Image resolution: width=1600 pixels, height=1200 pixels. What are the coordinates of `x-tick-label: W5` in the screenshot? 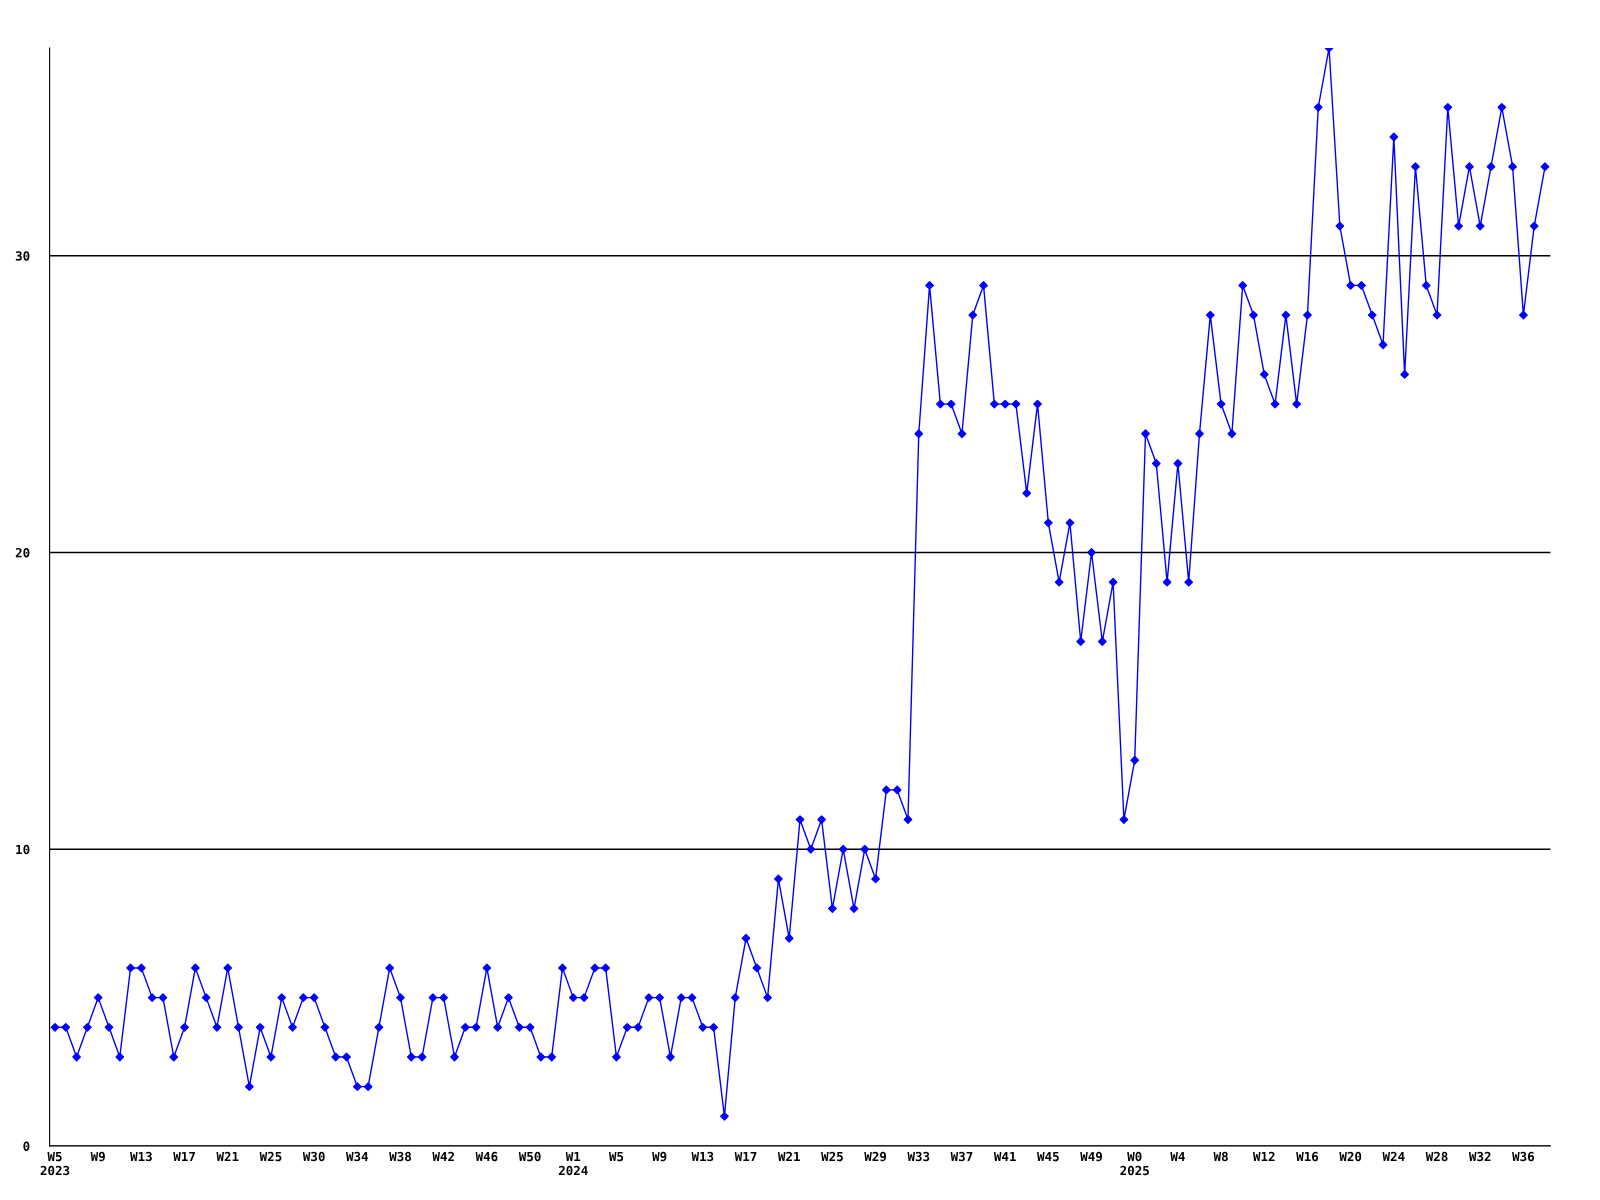 It's located at (616, 1156).